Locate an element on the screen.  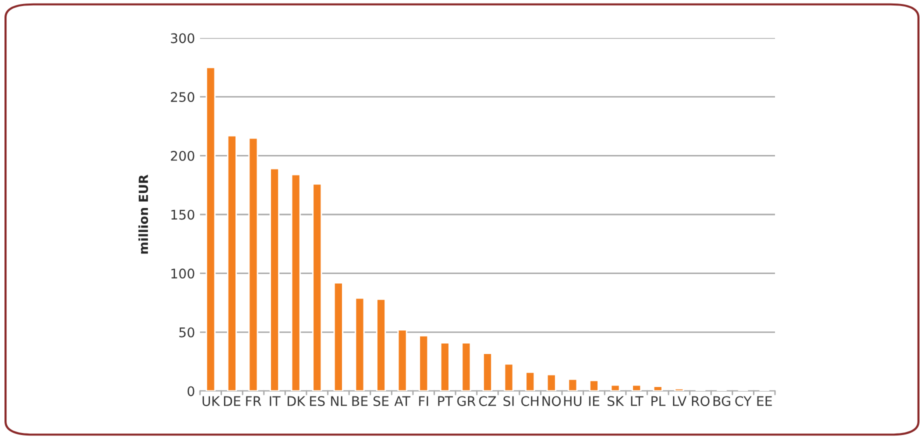
x-tick-label: NL is located at coordinates (339, 401).